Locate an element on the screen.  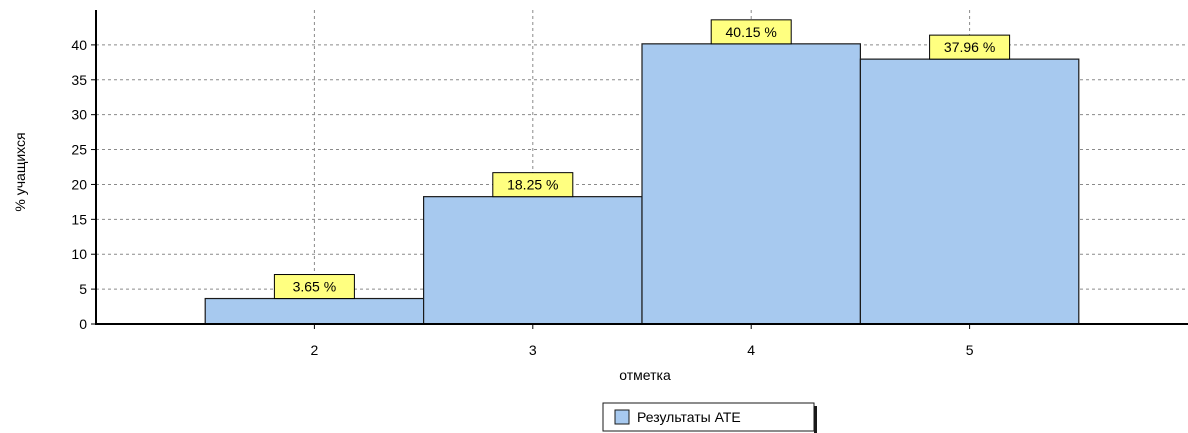
y-tick-label: 25 is located at coordinates (79, 150).